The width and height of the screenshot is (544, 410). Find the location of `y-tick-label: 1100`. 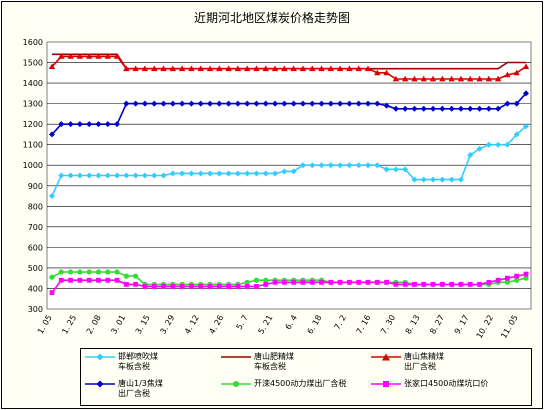

y-tick-label: 1100 is located at coordinates (33, 145).